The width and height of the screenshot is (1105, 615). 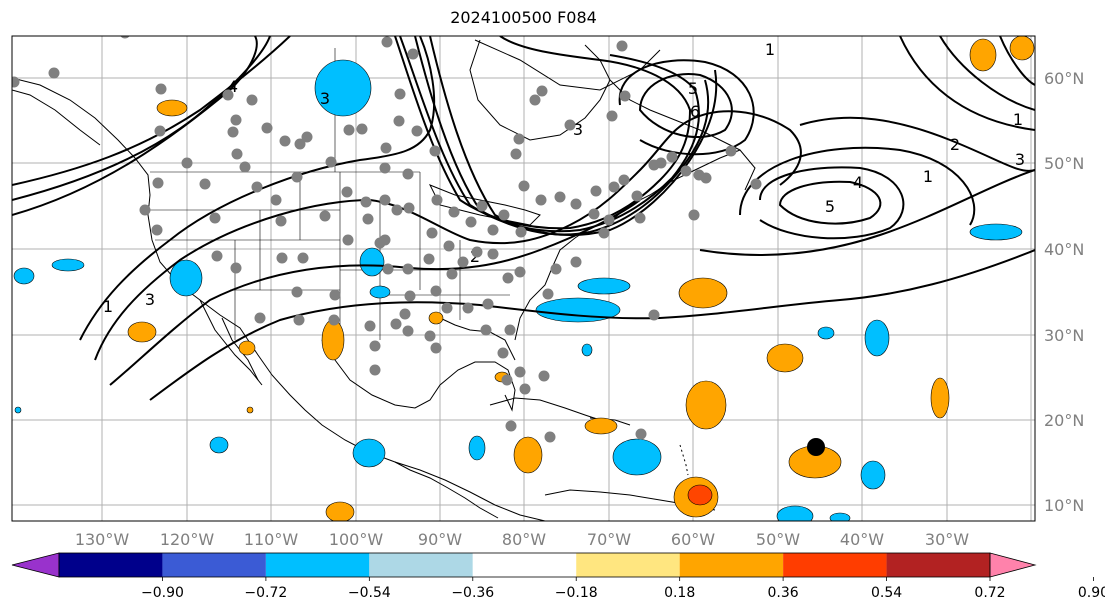 What do you see at coordinates (695, 111) in the screenshot?
I see `contour-label: 6` at bounding box center [695, 111].